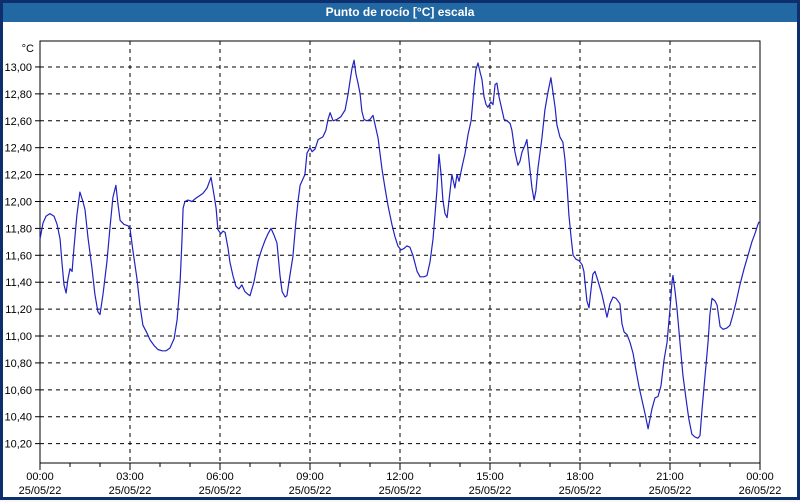  I want to click on x-date-label: 26/05/22, so click(760, 491).